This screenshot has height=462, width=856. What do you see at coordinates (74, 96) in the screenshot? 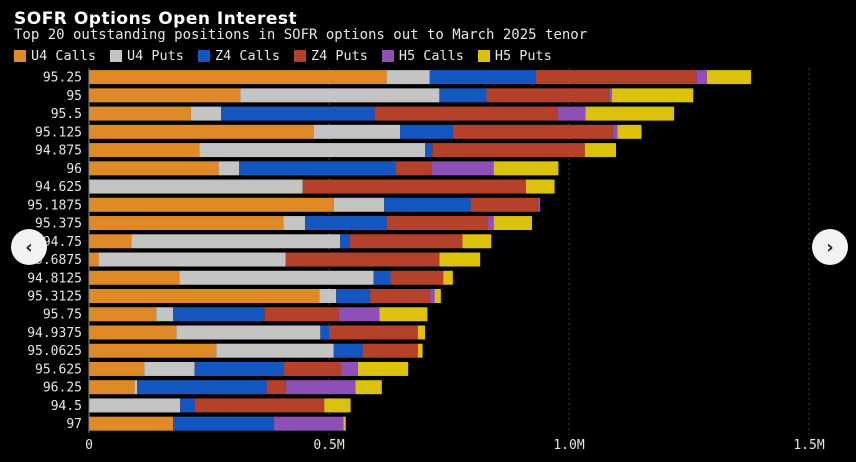
I see `y-tick-label: 95` at bounding box center [74, 96].